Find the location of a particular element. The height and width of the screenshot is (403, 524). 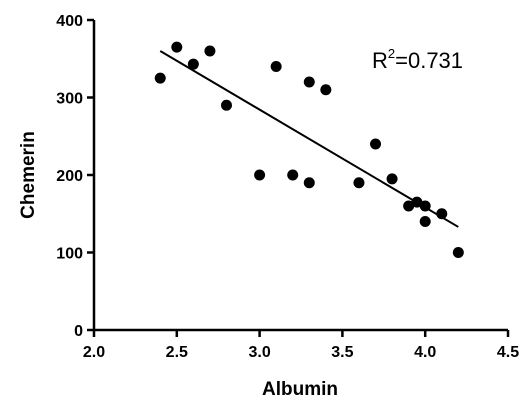

x-axis-title: Albumin is located at coordinates (300, 389).